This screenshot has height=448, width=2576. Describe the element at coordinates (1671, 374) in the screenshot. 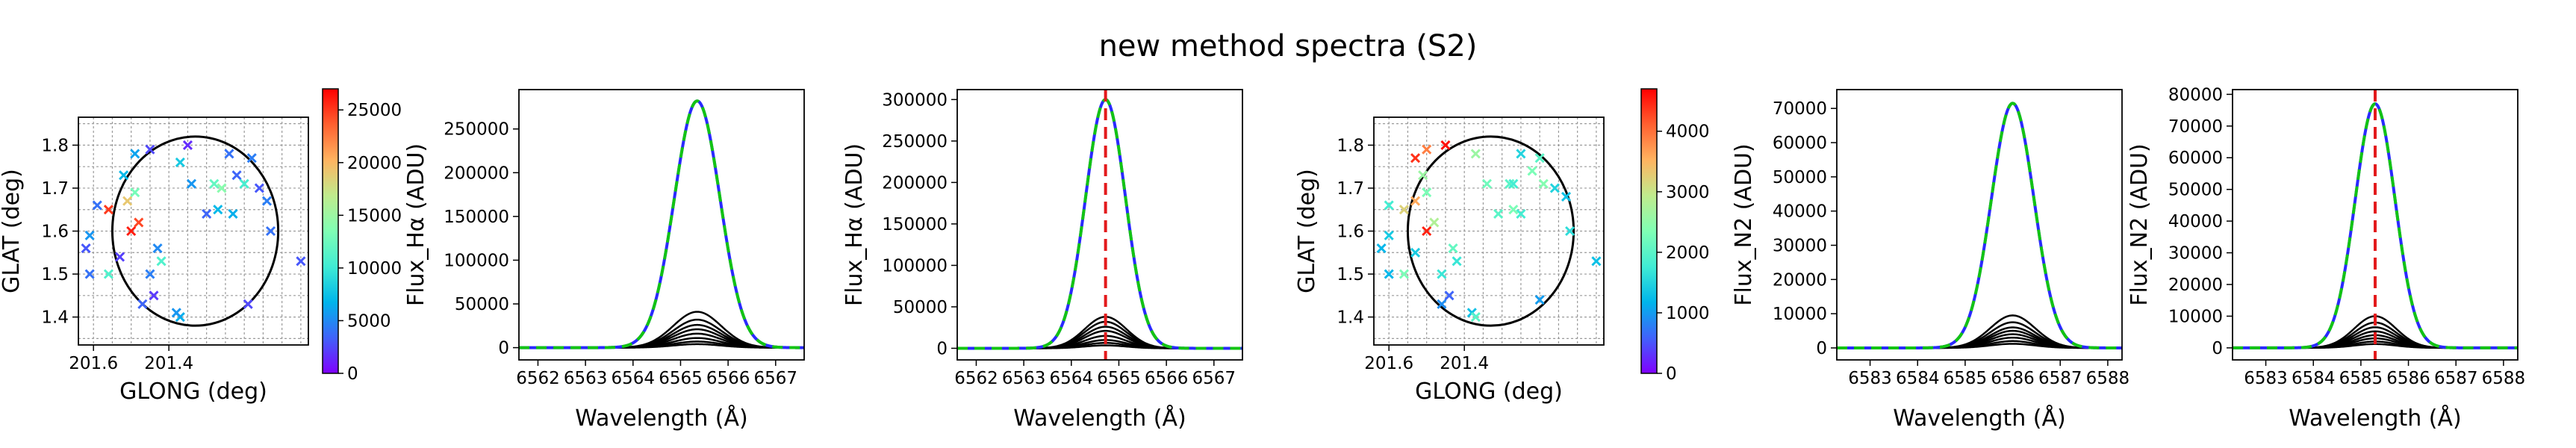

I see `map2-colorbar-tick-label: 0` at that location.